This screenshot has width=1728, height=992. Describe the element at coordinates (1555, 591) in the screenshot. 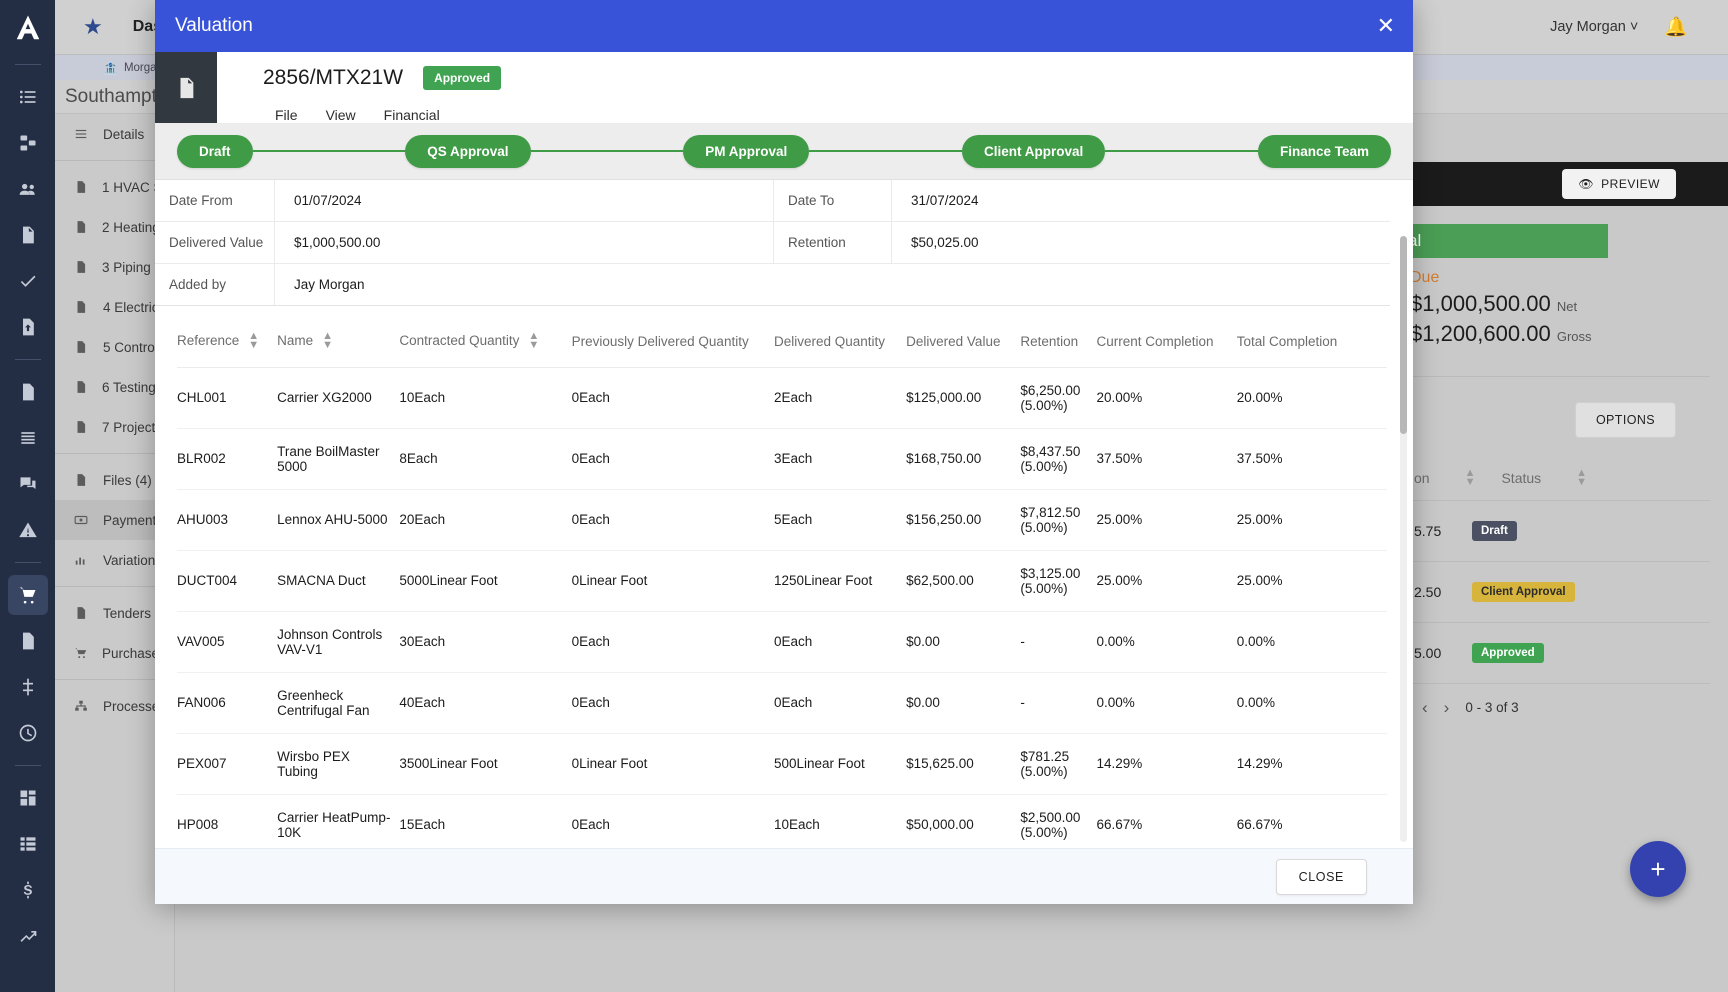

I see `table-row: 2.50 Client Approval` at that location.